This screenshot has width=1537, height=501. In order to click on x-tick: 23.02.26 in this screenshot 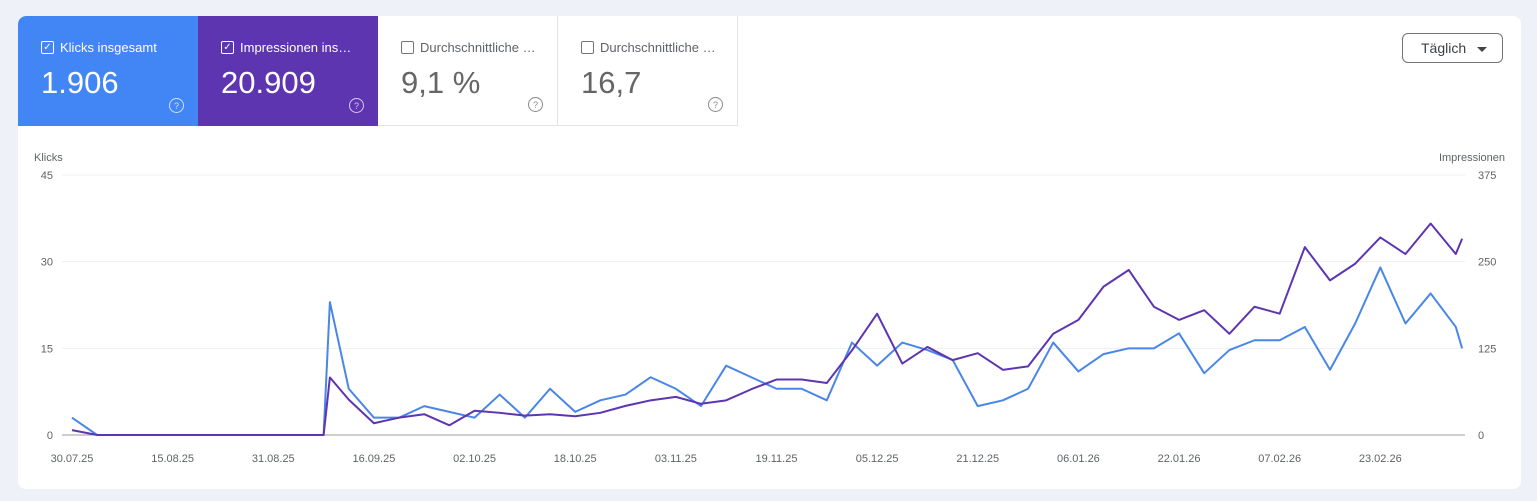, I will do `click(1380, 459)`.